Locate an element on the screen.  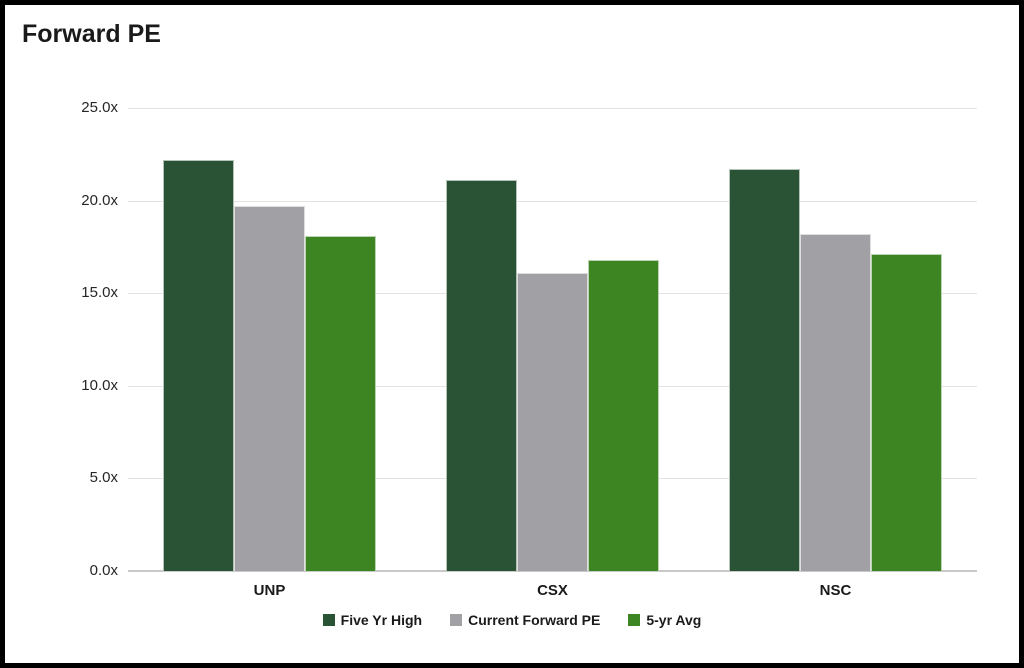
bar-csx-current-forward-pe is located at coordinates (552, 421).